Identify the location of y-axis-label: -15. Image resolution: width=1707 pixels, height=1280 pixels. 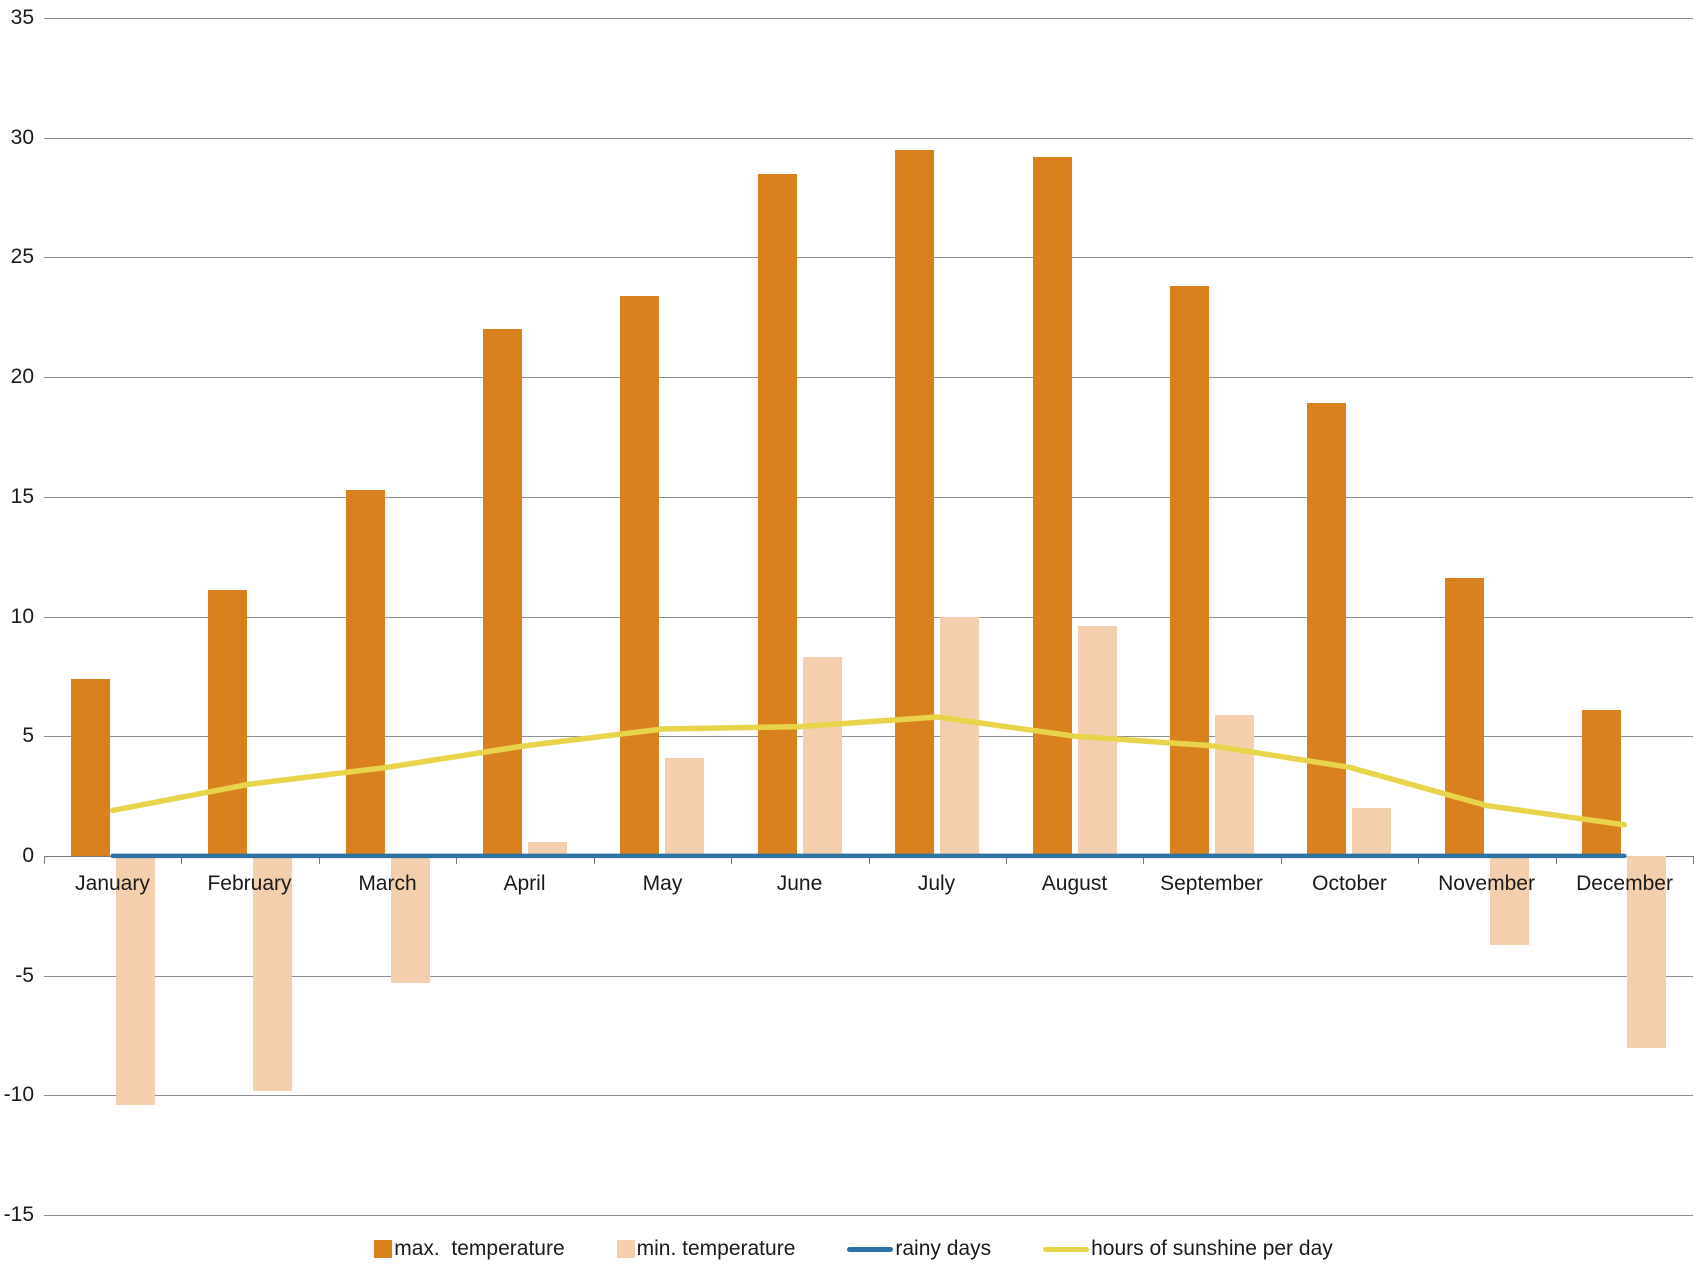
(18, 1214).